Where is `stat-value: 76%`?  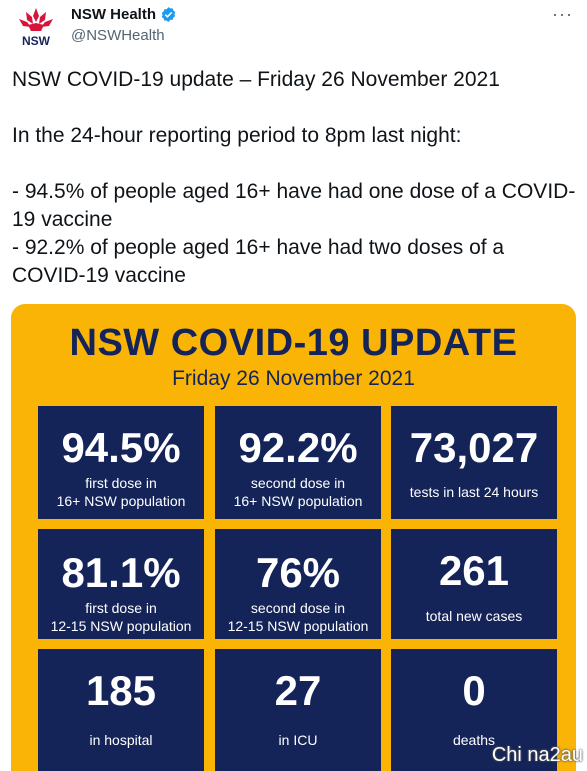
stat-value: 76% is located at coordinates (298, 572).